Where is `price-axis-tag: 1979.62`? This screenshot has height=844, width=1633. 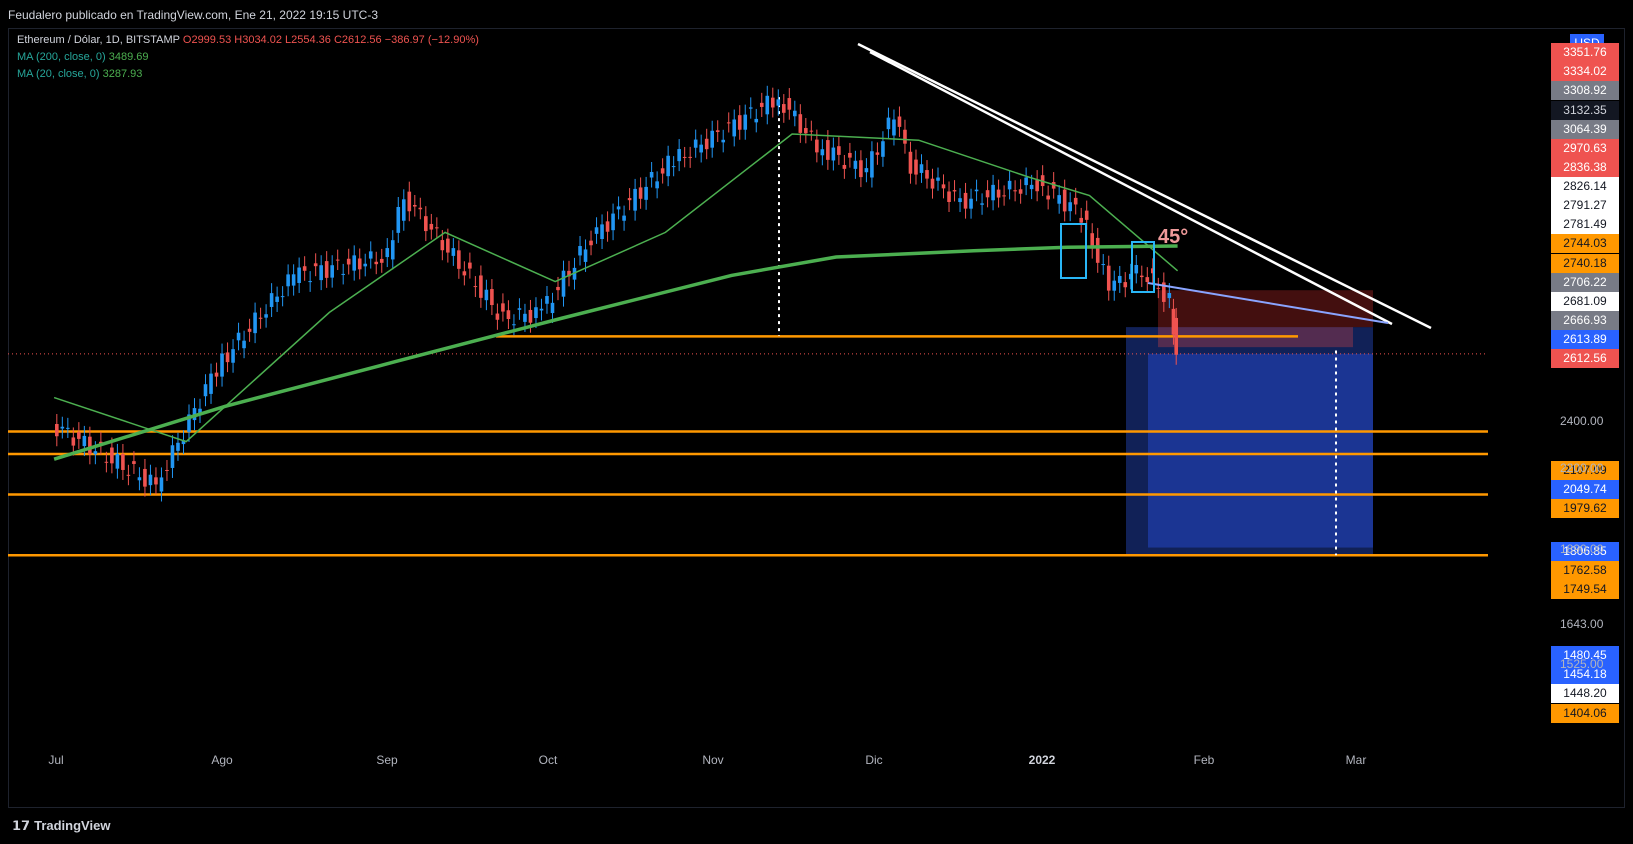
price-axis-tag: 1979.62 is located at coordinates (1585, 508).